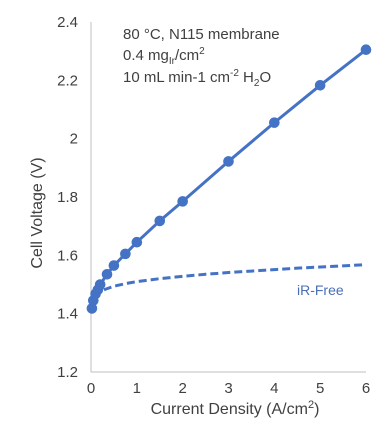 The height and width of the screenshot is (424, 376). Describe the element at coordinates (234, 73) in the screenshot. I see `annotation-line-3-sup: -2` at that location.